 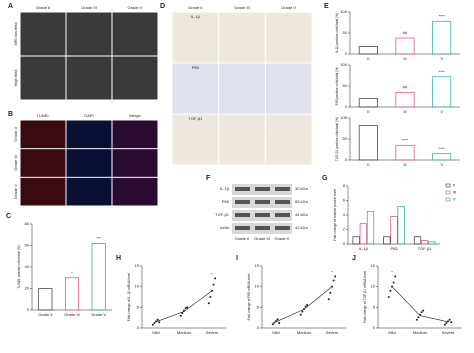 What do you see at coordinates (448, 192) in the screenshot?
I see `legend-swatch` at bounding box center [448, 192].